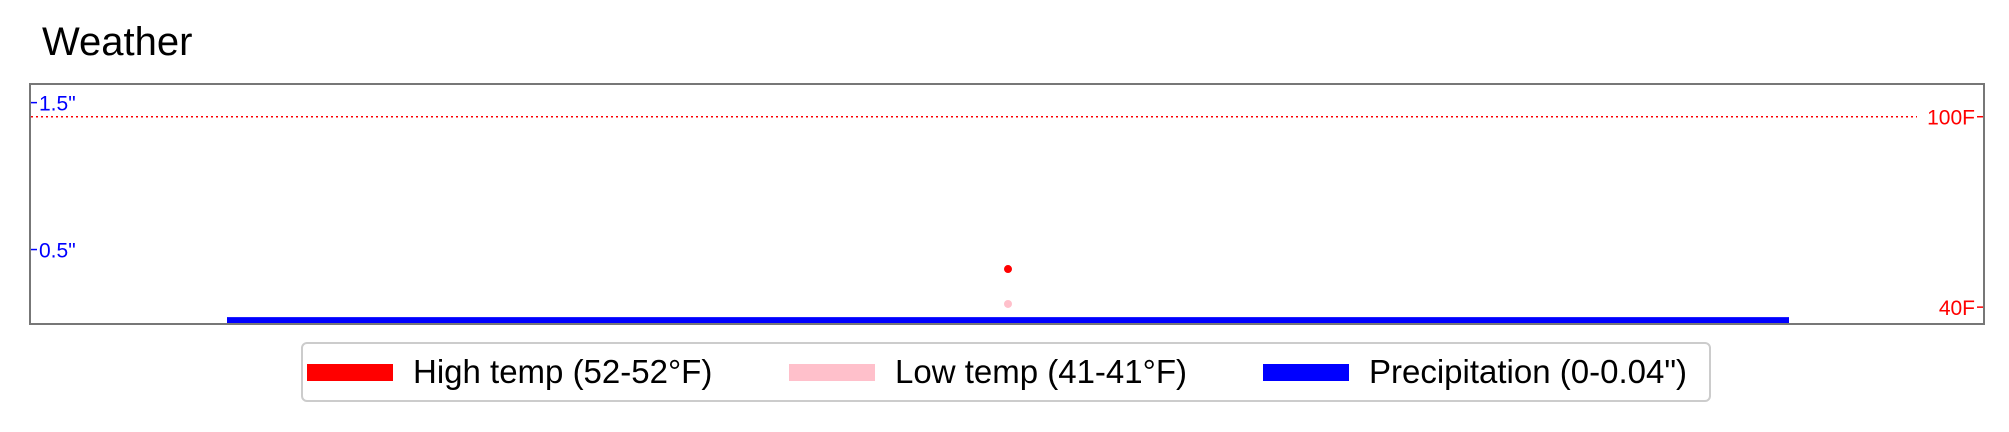 This screenshot has height=432, width=2009. What do you see at coordinates (563, 371) in the screenshot?
I see `legend-label-high-temp: High temp (52-52°F)` at bounding box center [563, 371].